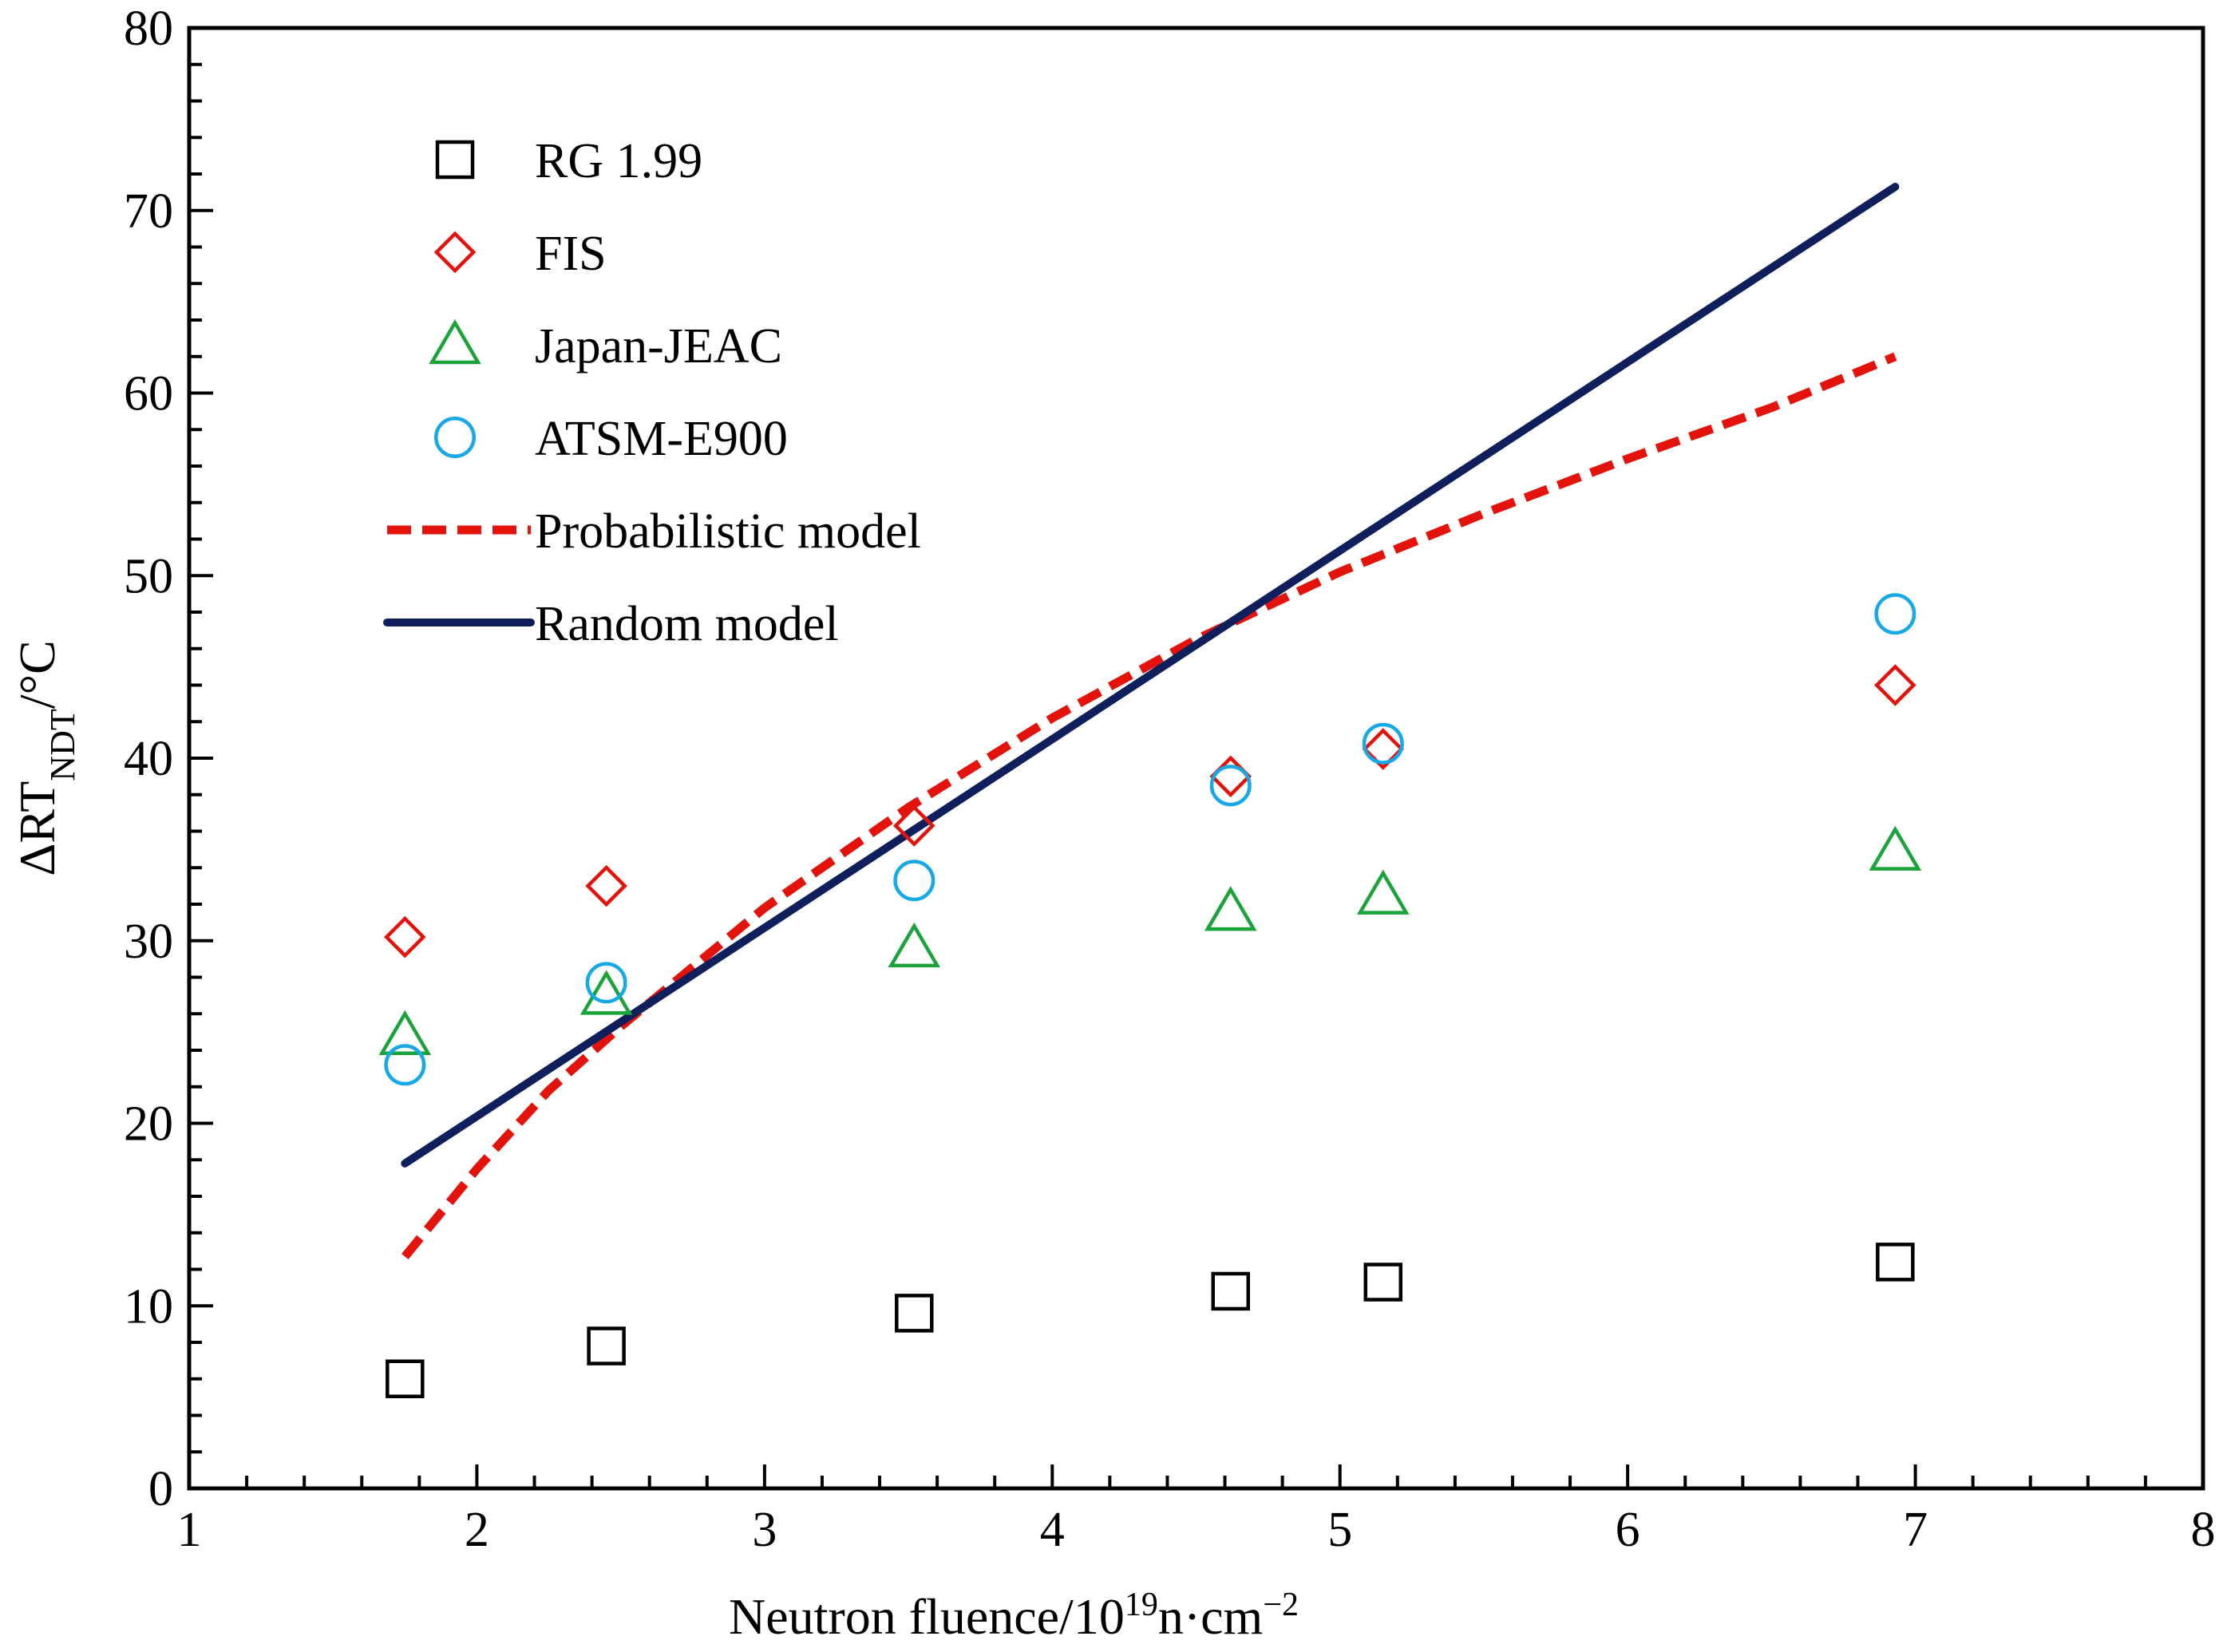 The image size is (2223, 1652). What do you see at coordinates (1339, 1530) in the screenshot?
I see `x-tick-label: 5` at bounding box center [1339, 1530].